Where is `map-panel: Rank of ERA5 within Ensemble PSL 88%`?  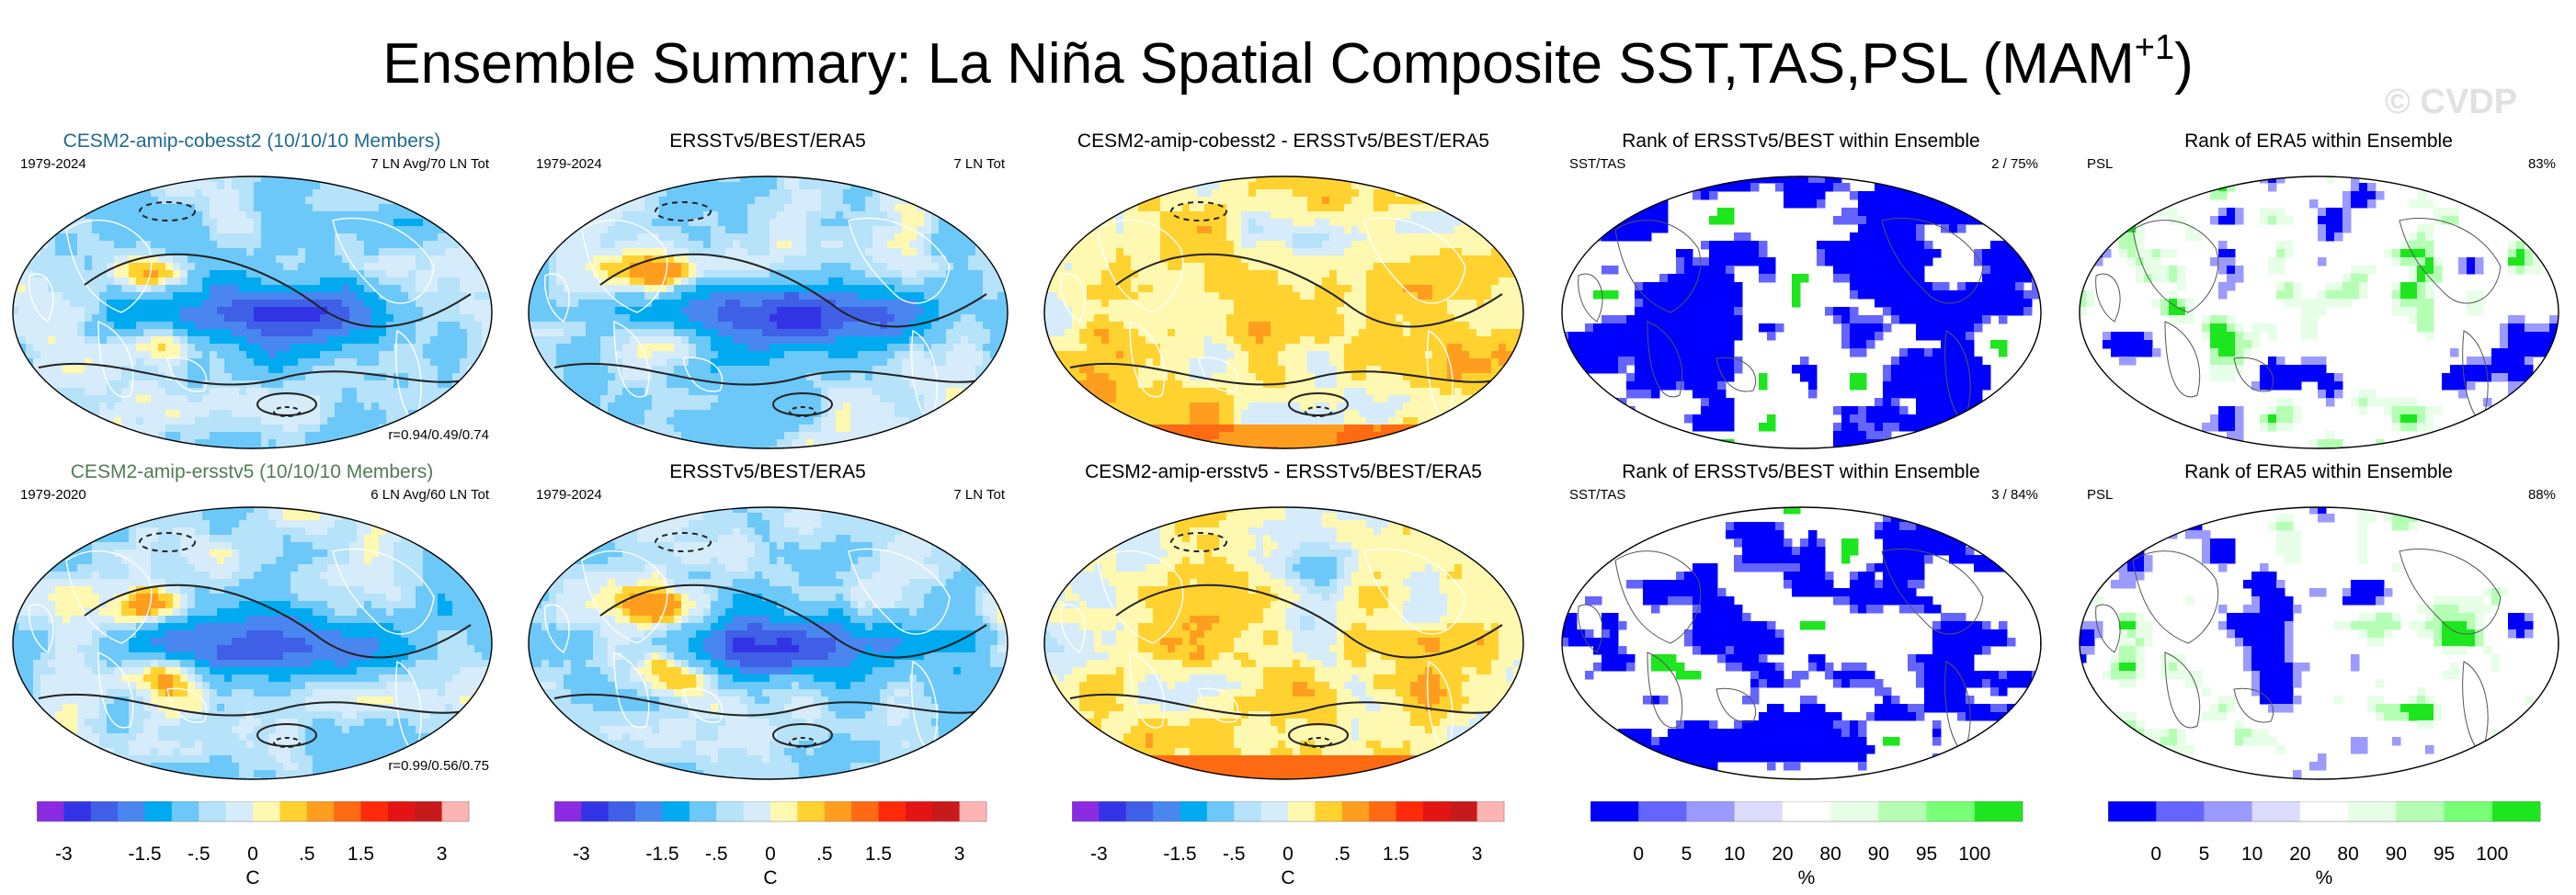 map-panel: Rank of ERA5 within Ensemble PSL 88% is located at coordinates (2318, 624).